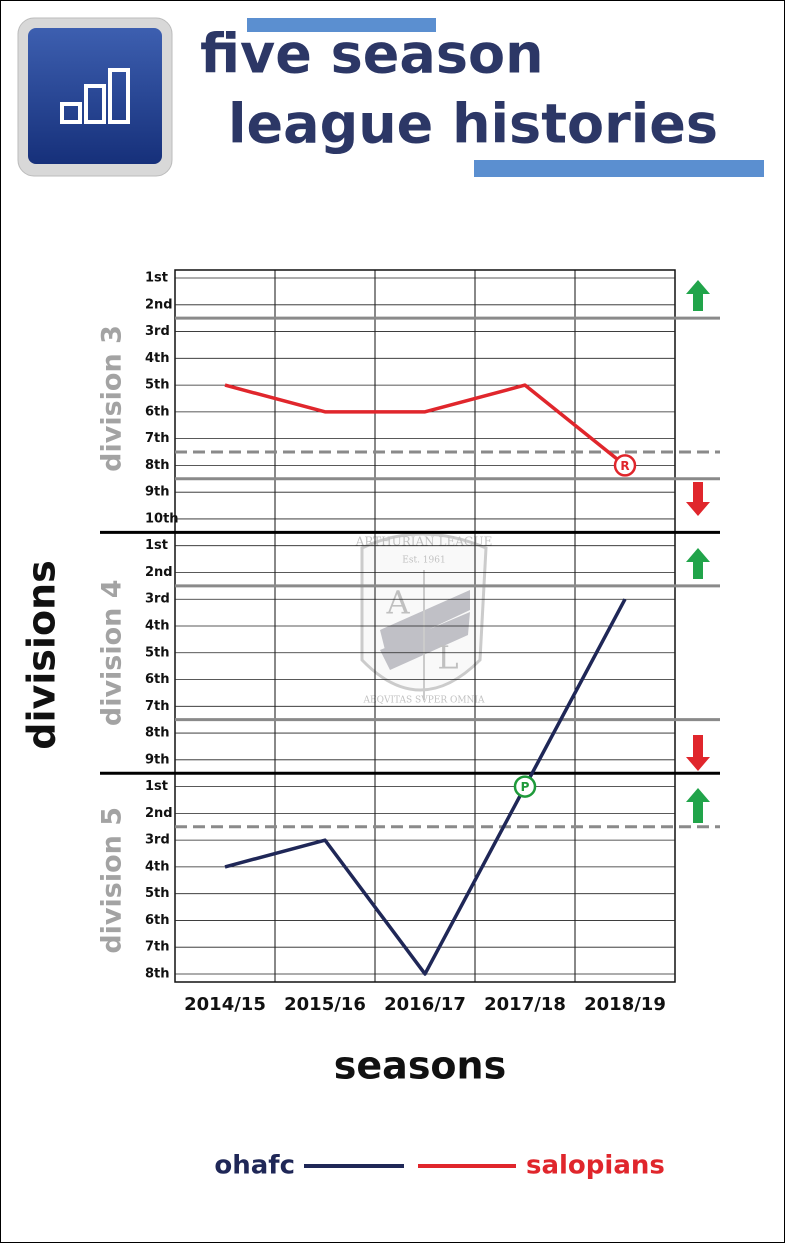  What do you see at coordinates (397, 603) in the screenshot?
I see `watermark-text: A` at bounding box center [397, 603].